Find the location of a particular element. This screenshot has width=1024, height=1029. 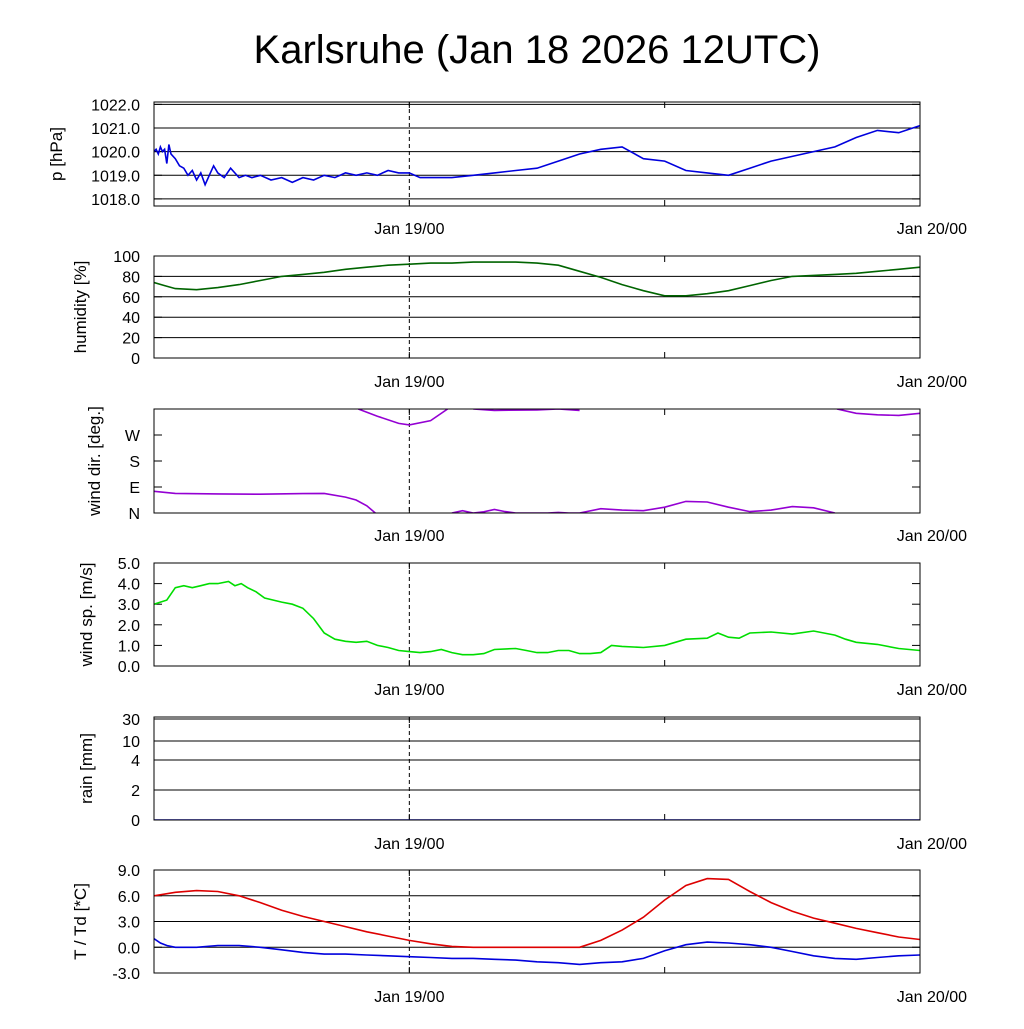

y-tick-label: 4 is located at coordinates (135, 761).